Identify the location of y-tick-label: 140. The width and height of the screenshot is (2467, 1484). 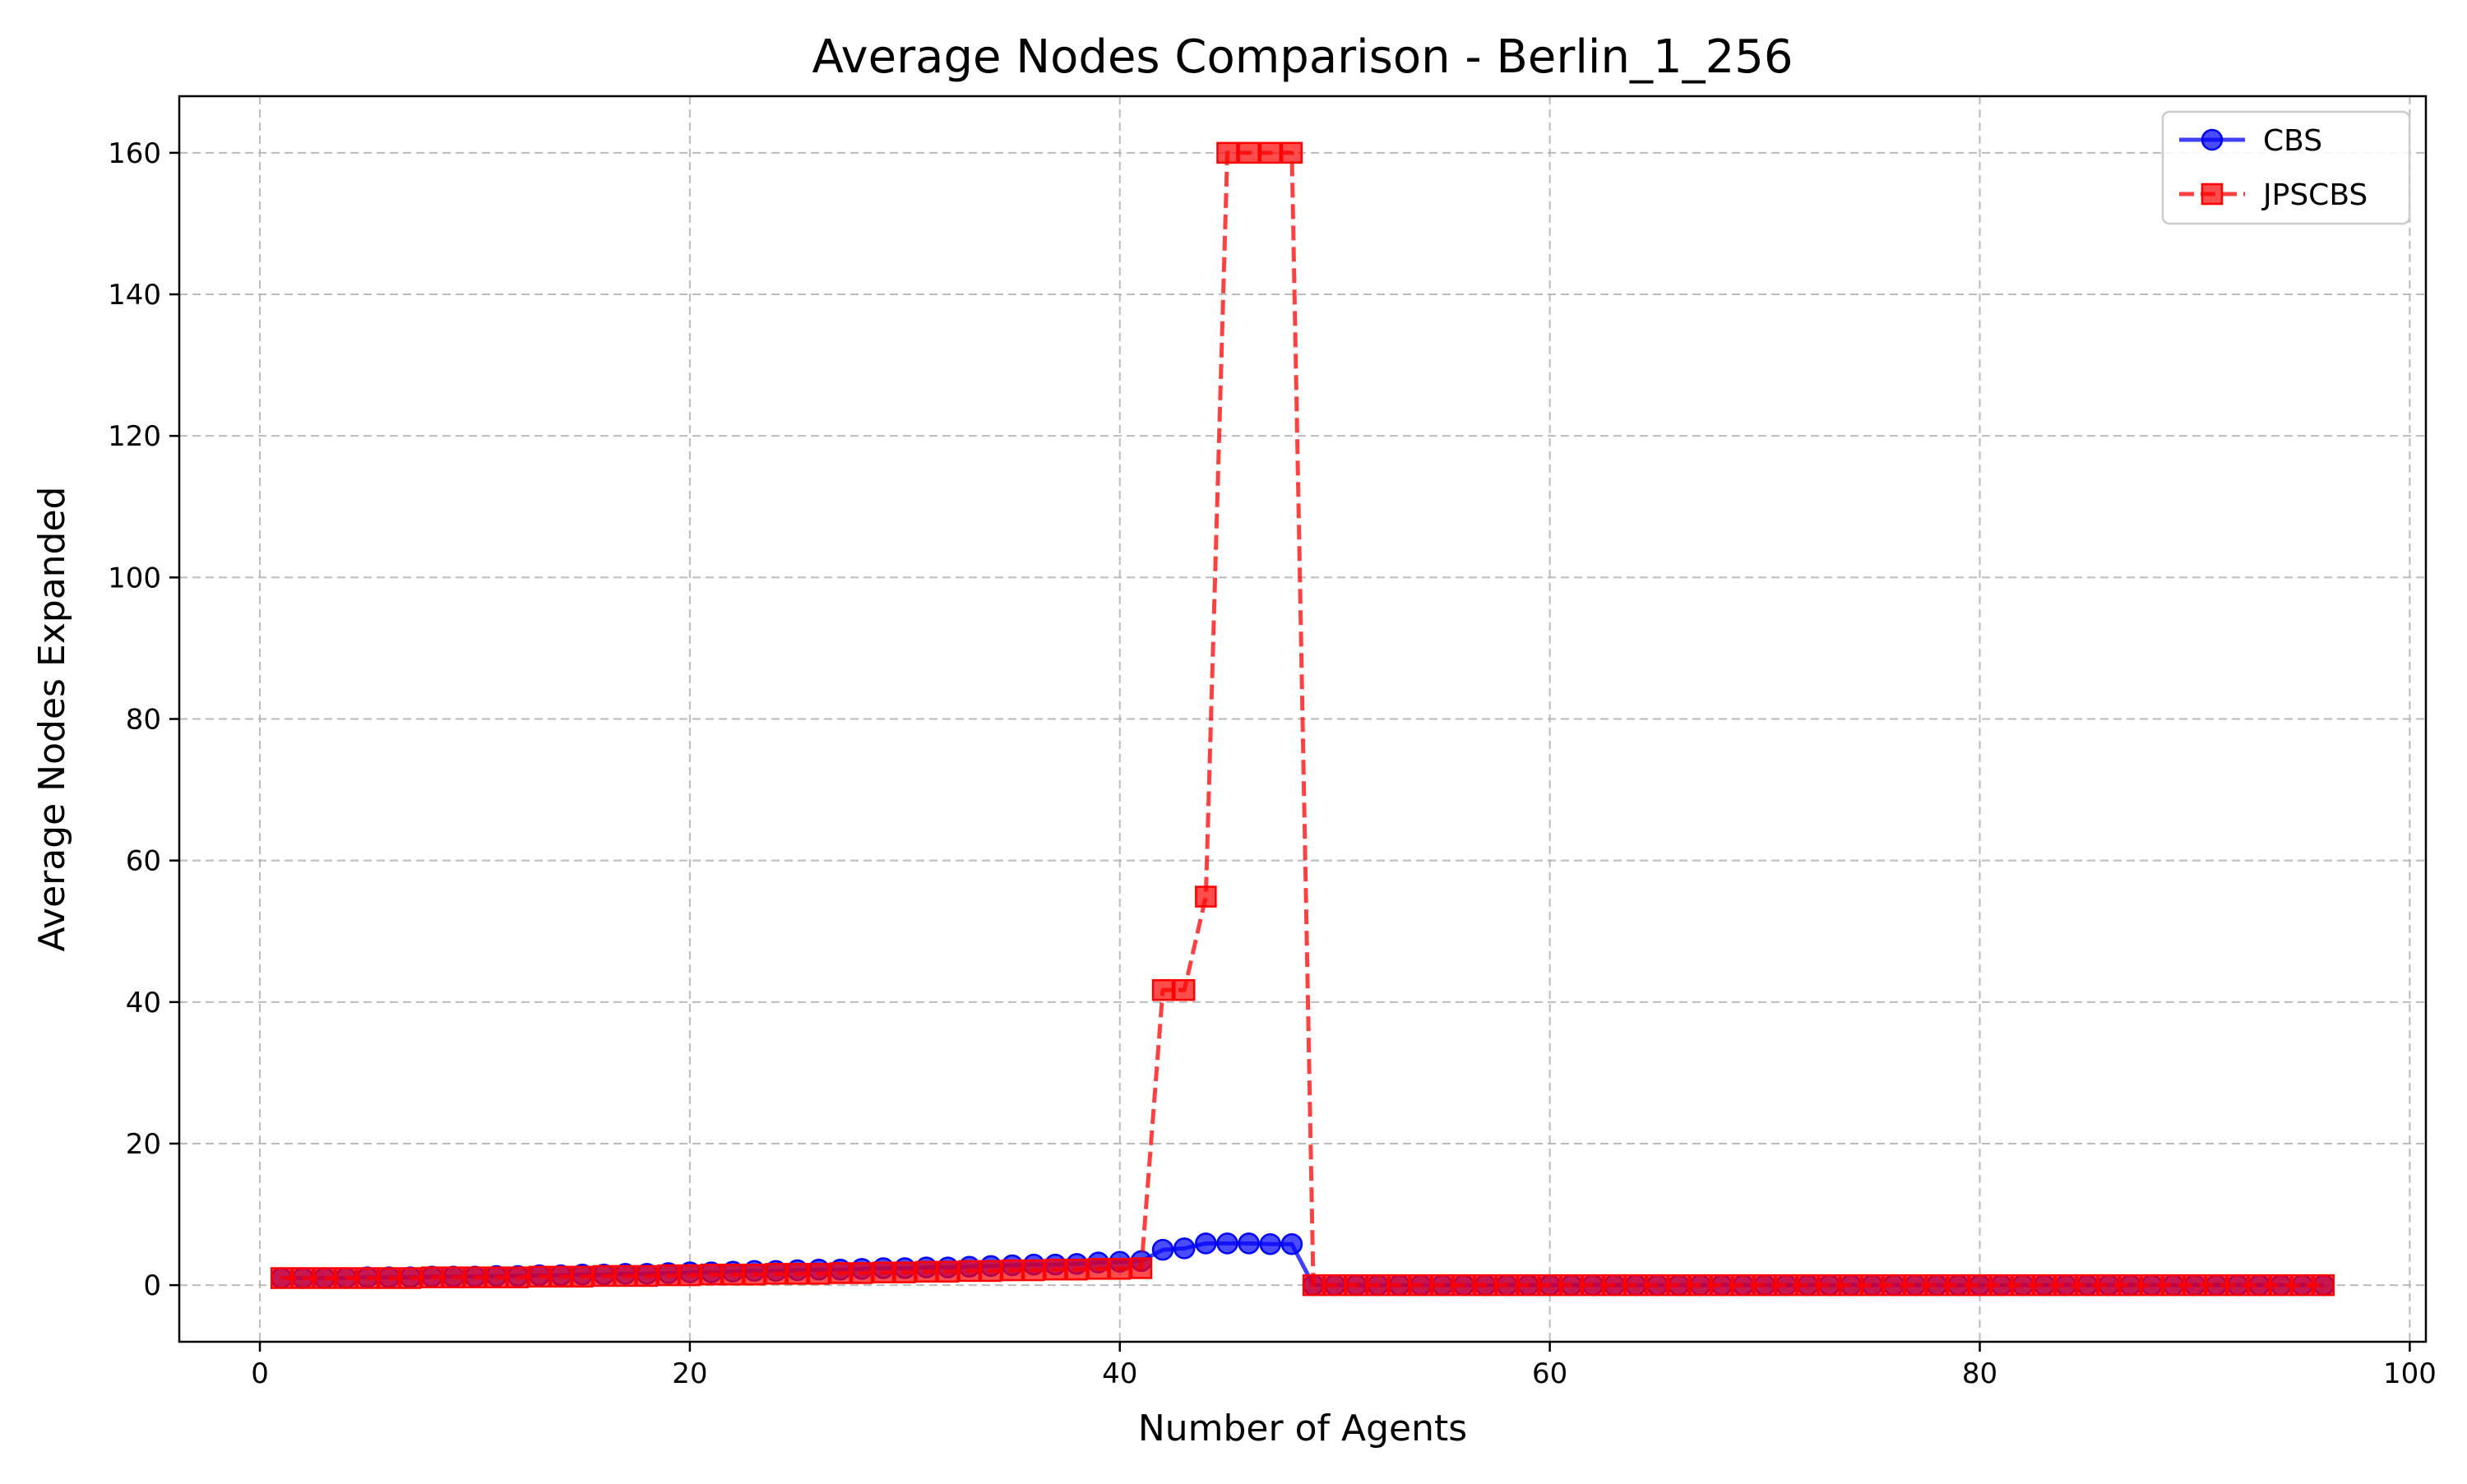
(135, 296).